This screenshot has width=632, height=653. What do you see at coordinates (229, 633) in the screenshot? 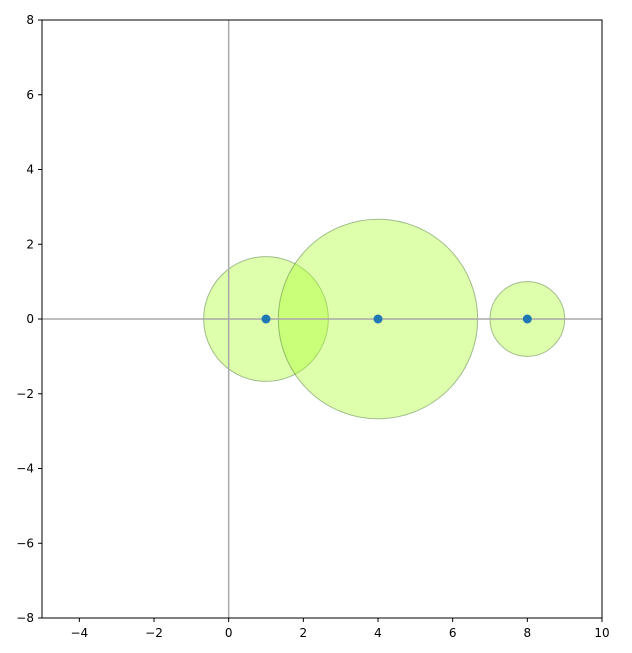
I see `x-tick-label: 0` at bounding box center [229, 633].